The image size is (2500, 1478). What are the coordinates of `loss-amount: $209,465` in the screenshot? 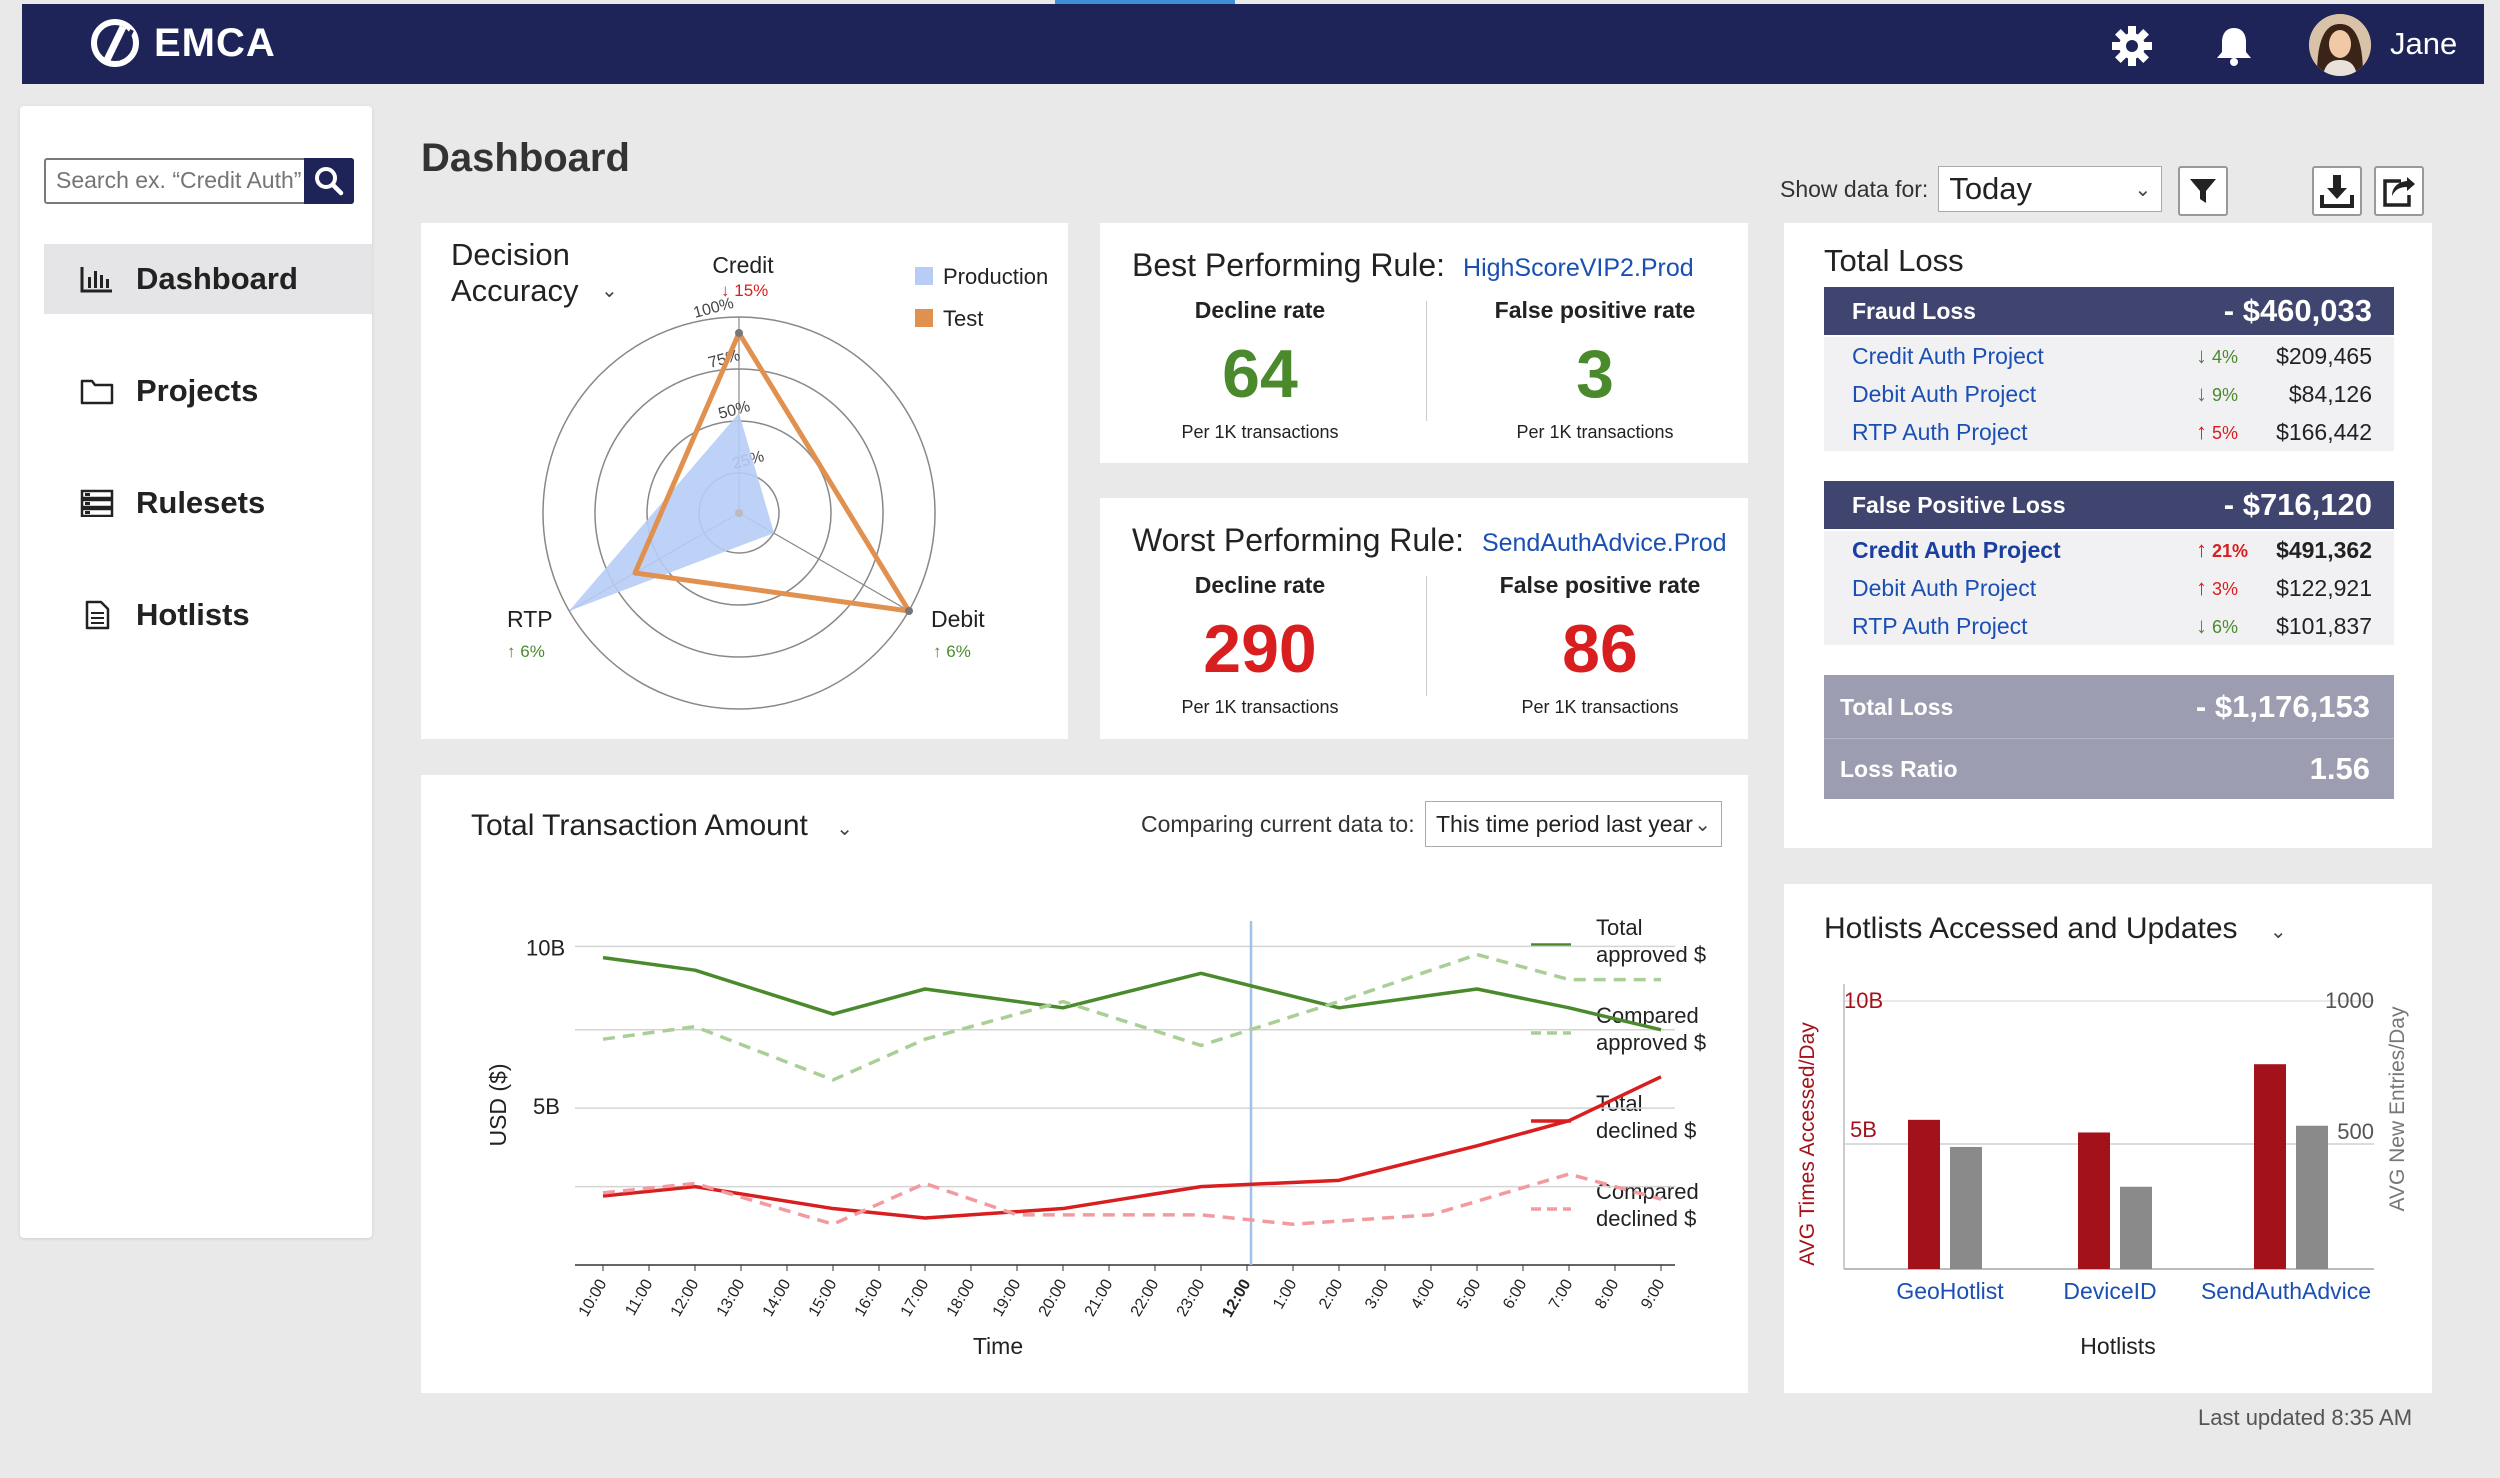 It's located at (2324, 355).